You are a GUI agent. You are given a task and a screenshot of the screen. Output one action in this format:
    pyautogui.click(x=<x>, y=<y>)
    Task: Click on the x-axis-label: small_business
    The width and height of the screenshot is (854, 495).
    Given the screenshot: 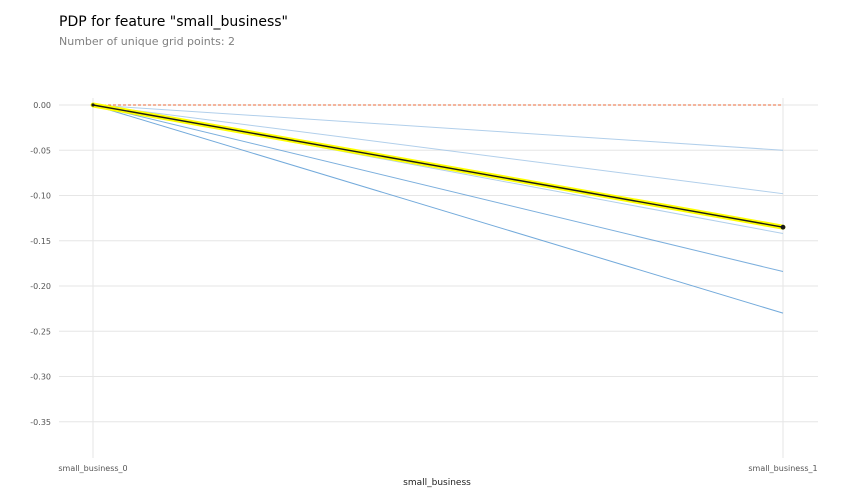 What is the action you would take?
    pyautogui.click(x=437, y=483)
    